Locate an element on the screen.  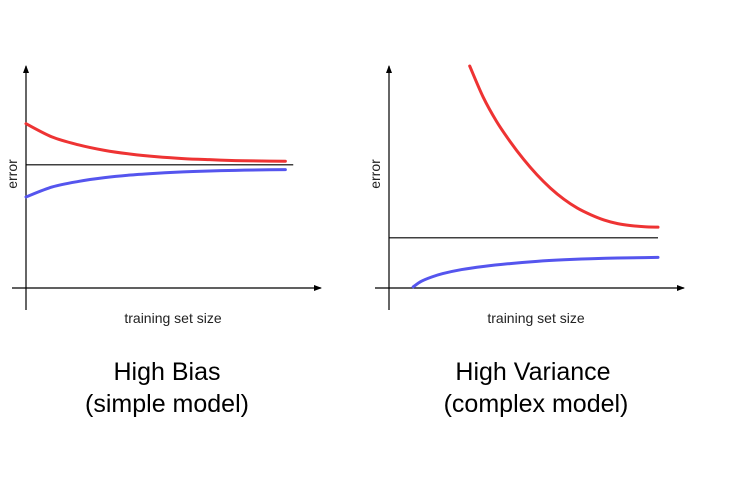
chart-subtitle: (complex model) is located at coordinates (536, 404).